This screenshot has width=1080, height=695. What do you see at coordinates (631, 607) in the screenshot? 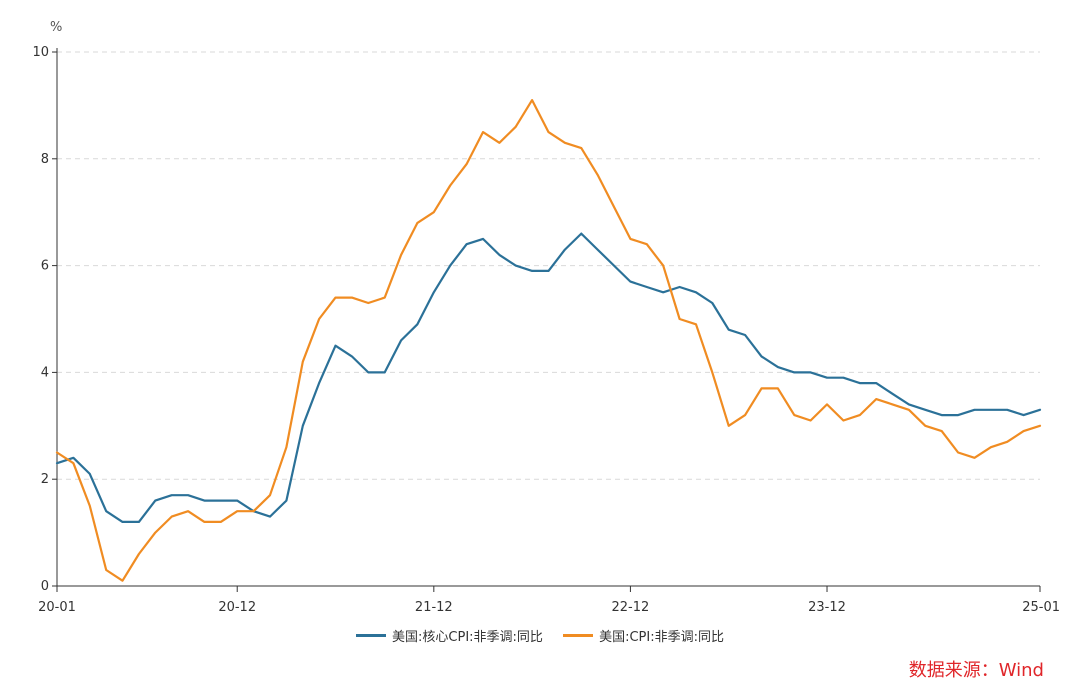
I see `x-tick-label: 22-12` at bounding box center [631, 607].